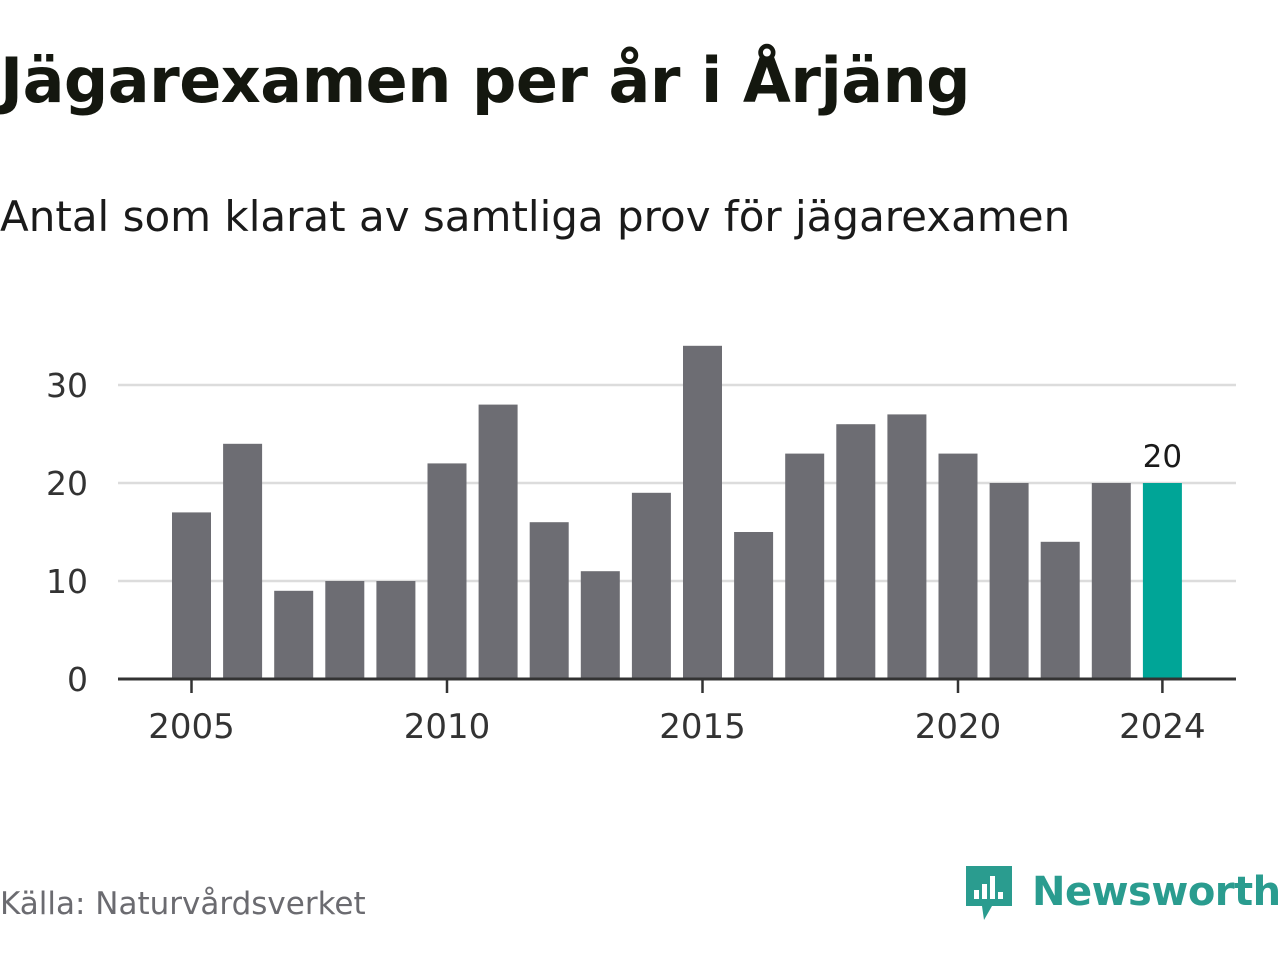  I want to click on bar-2022, so click(1060, 610).